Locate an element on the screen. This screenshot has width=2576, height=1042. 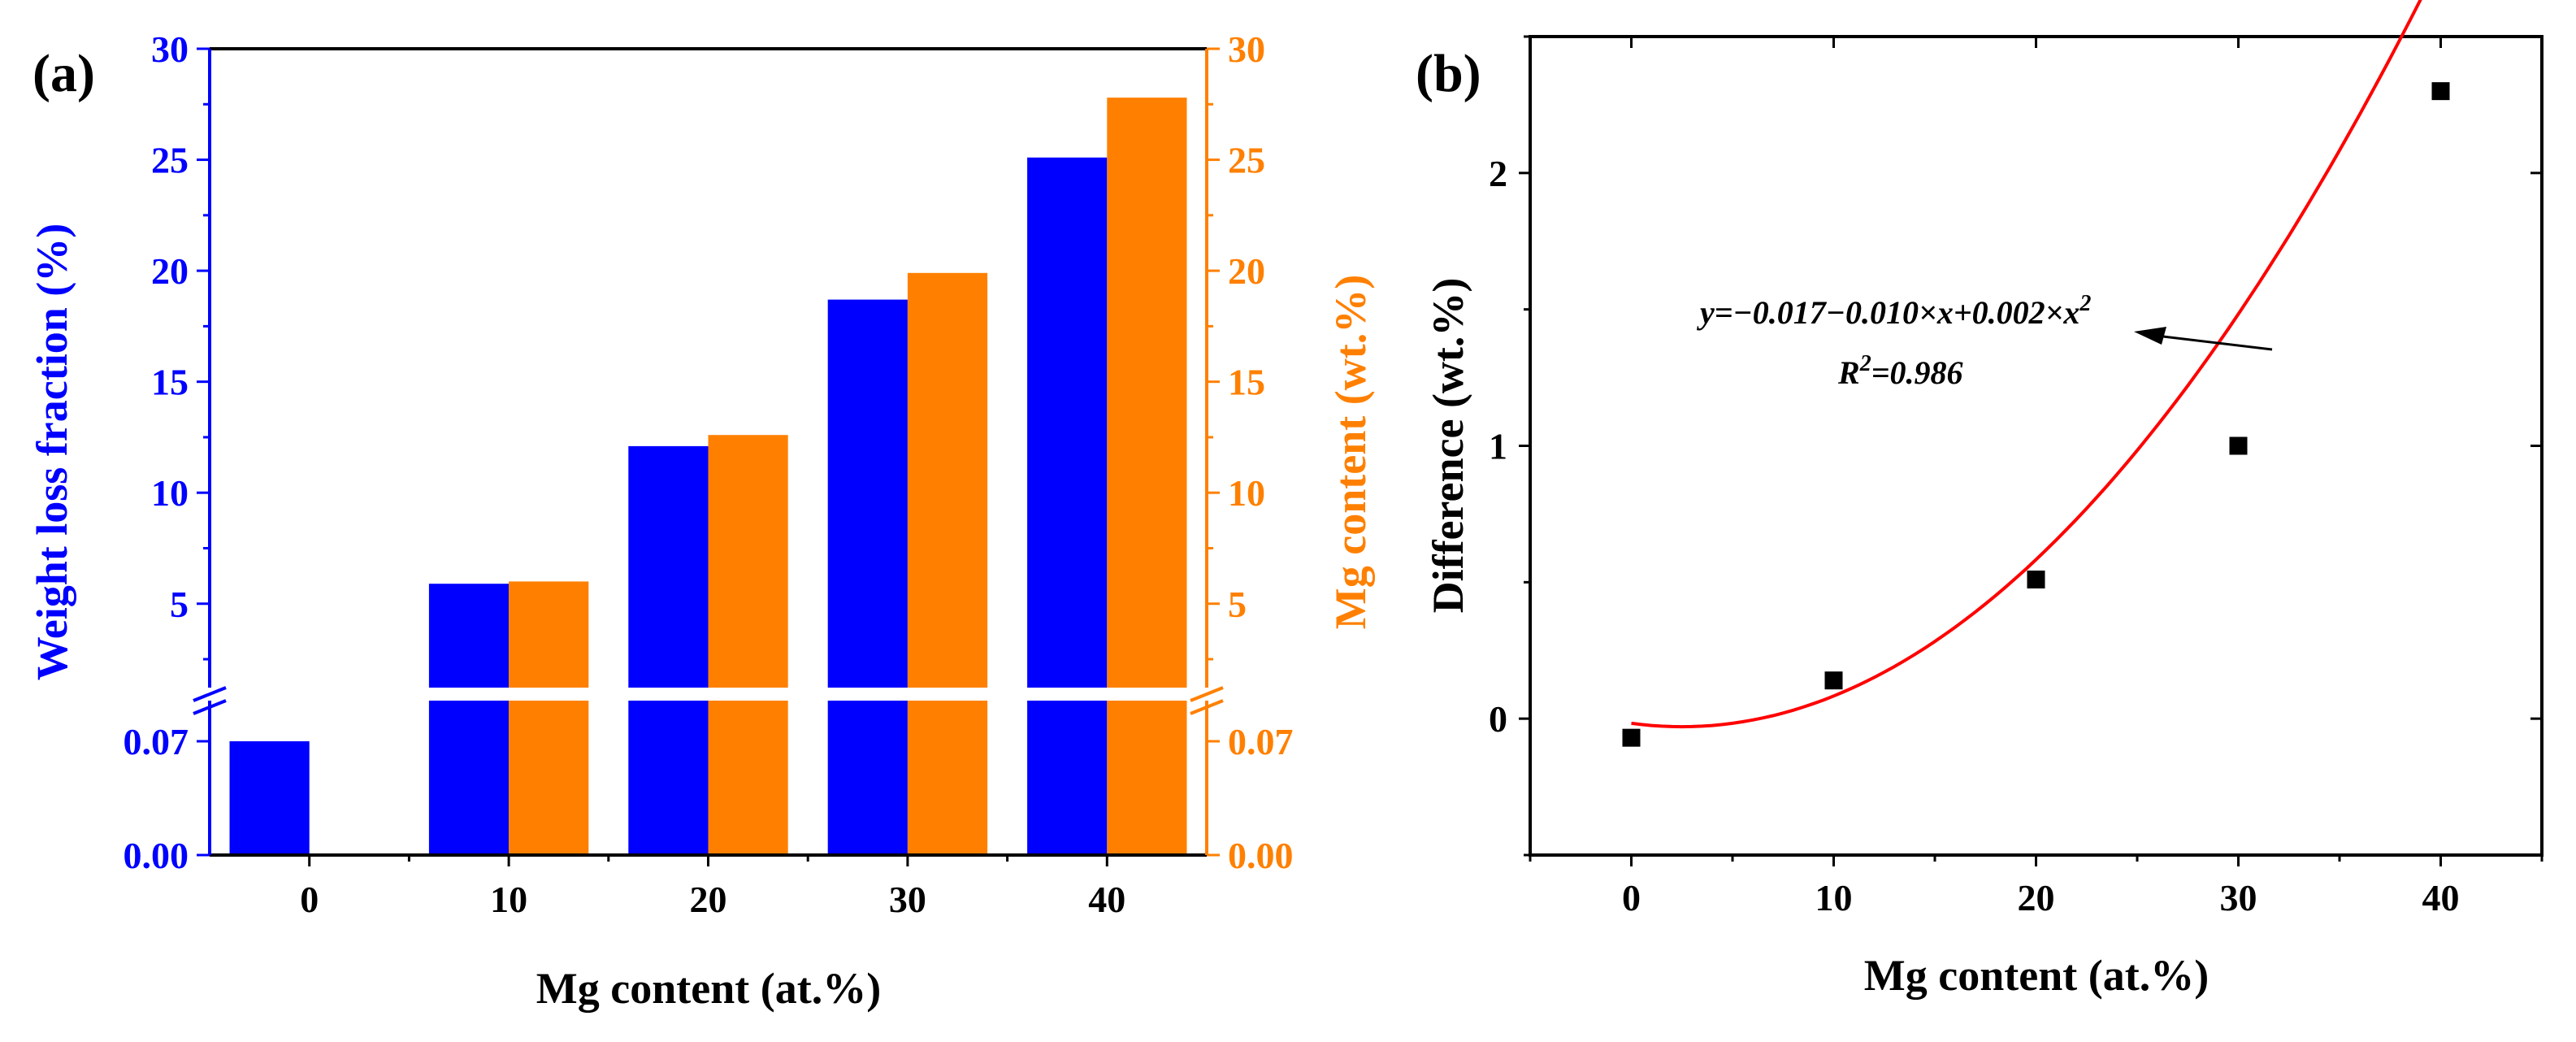
panel-a-right-y-tick-label: 20 is located at coordinates (1246, 271).